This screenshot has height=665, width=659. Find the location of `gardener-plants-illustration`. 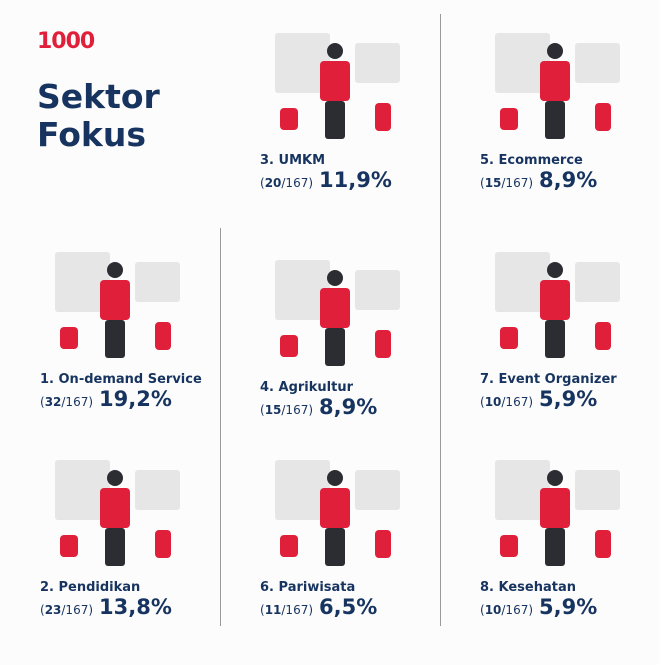

gardener-plants-illustration is located at coordinates (340, 310).